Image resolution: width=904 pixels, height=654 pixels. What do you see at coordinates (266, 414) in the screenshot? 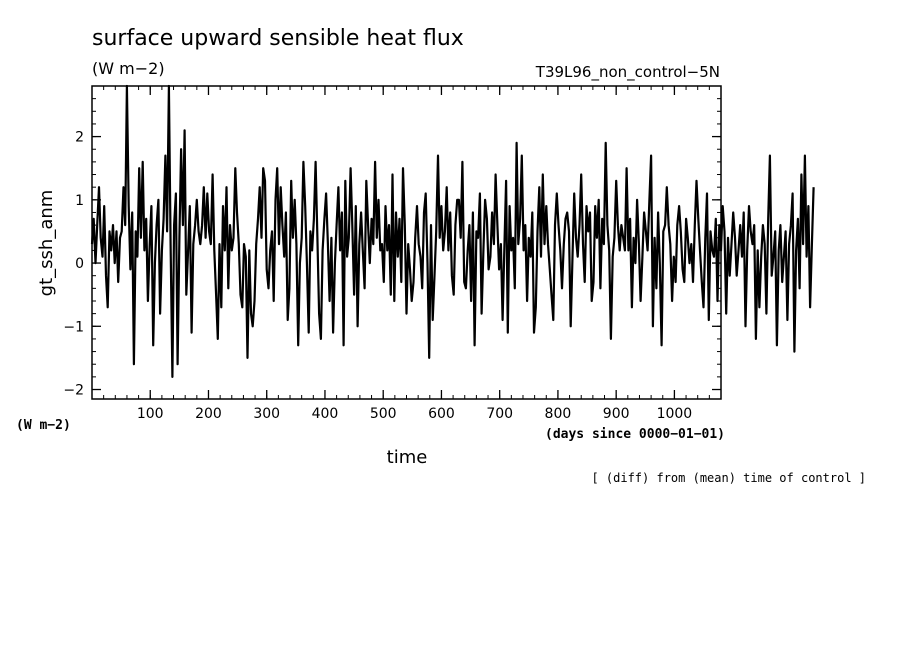
I see `x-tick-label: 300` at bounding box center [266, 414].